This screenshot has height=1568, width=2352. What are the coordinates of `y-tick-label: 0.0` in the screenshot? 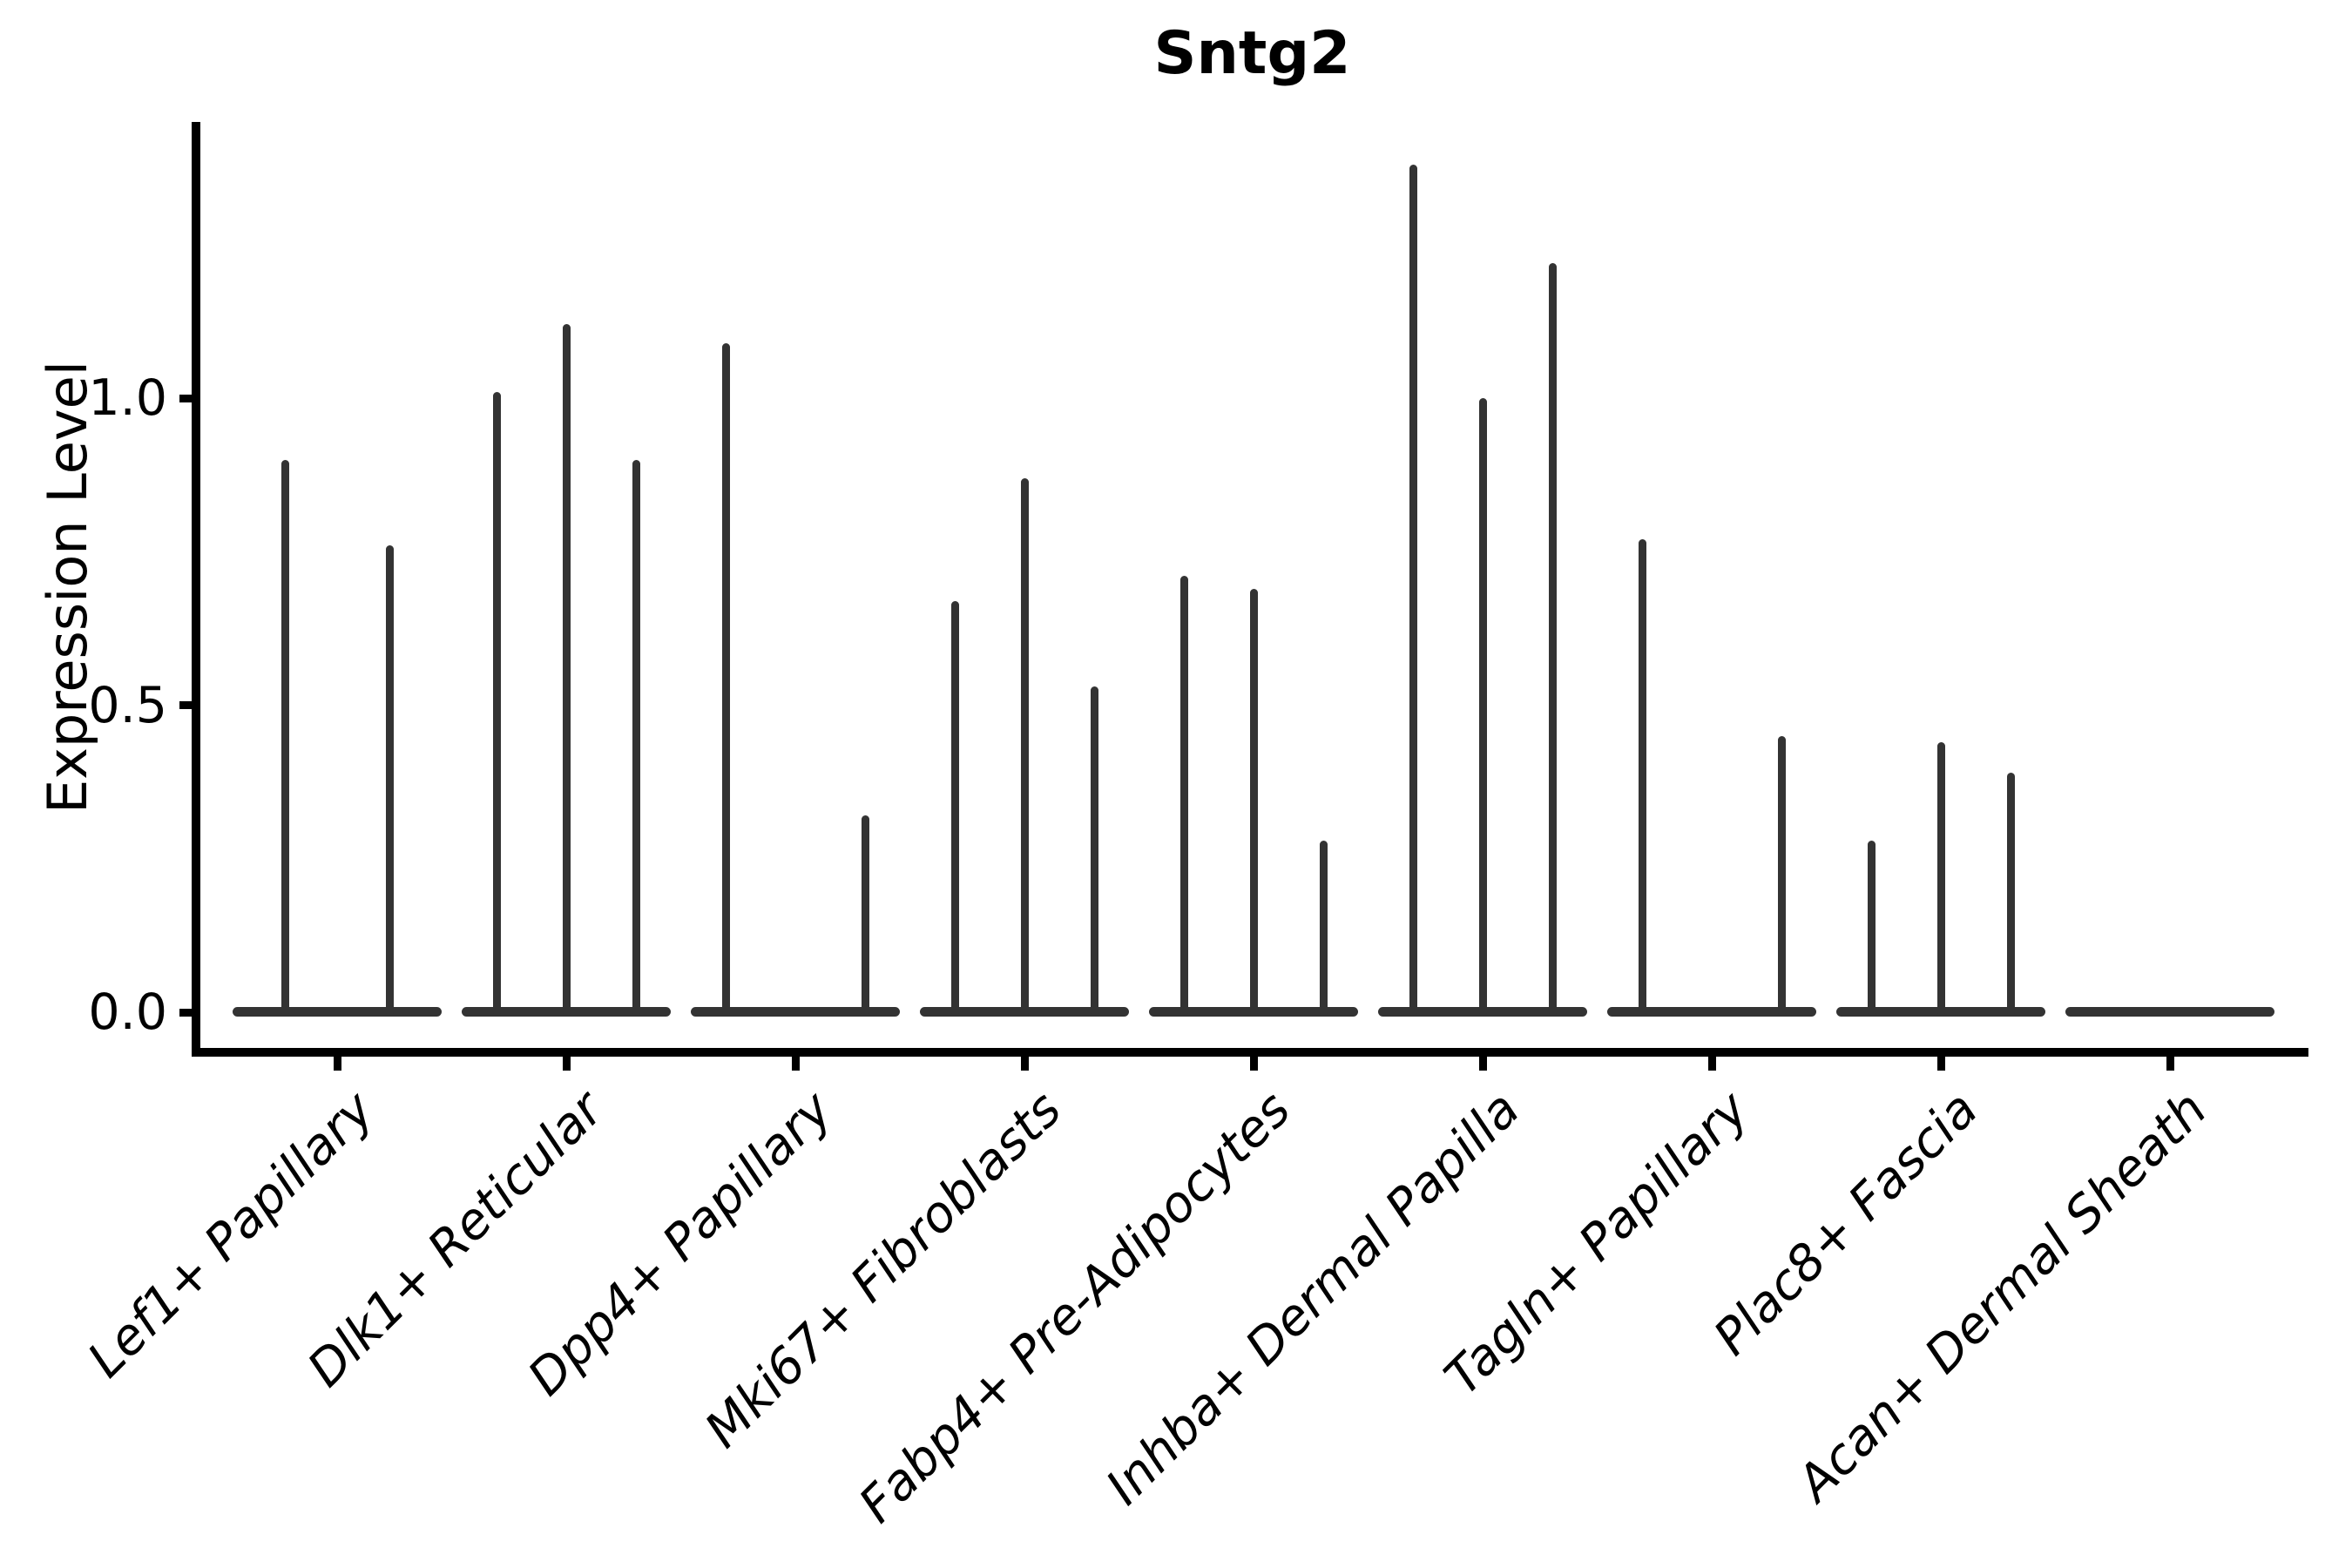 It's located at (127, 1012).